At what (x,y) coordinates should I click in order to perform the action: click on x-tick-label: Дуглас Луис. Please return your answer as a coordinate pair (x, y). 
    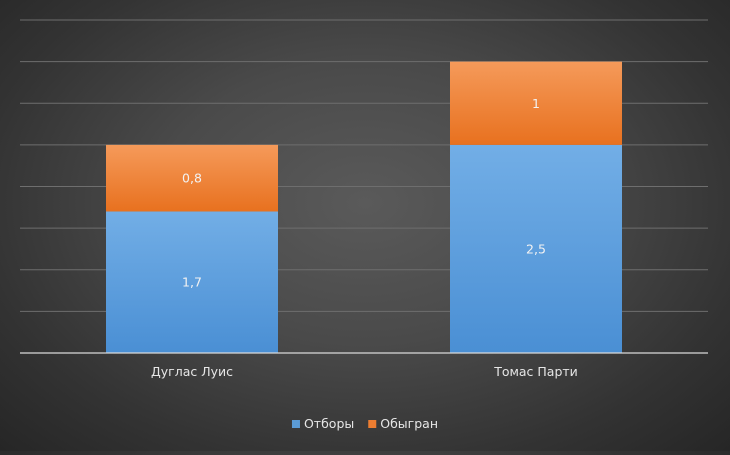
    Looking at the image, I should click on (192, 371).